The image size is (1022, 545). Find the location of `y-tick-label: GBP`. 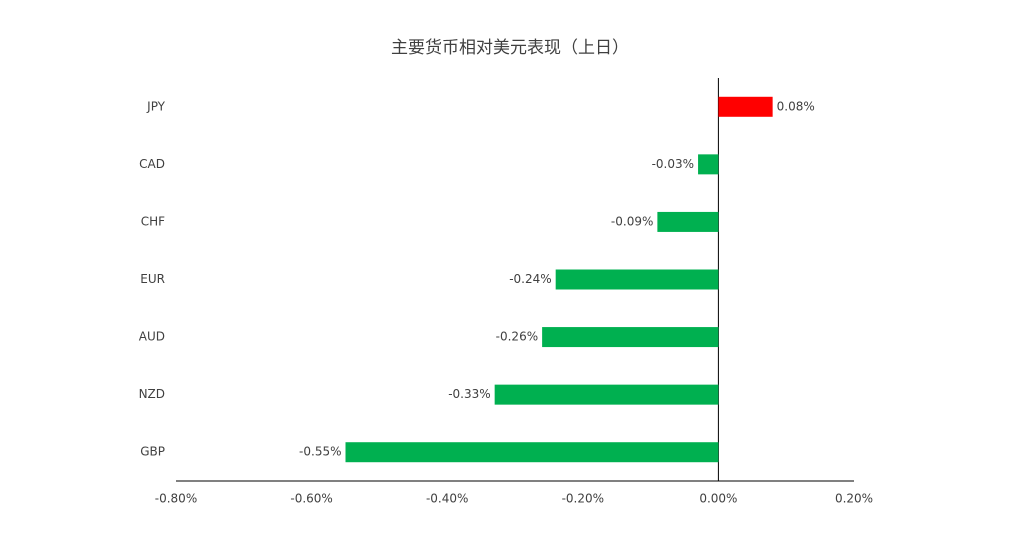

y-tick-label: GBP is located at coordinates (152, 452).